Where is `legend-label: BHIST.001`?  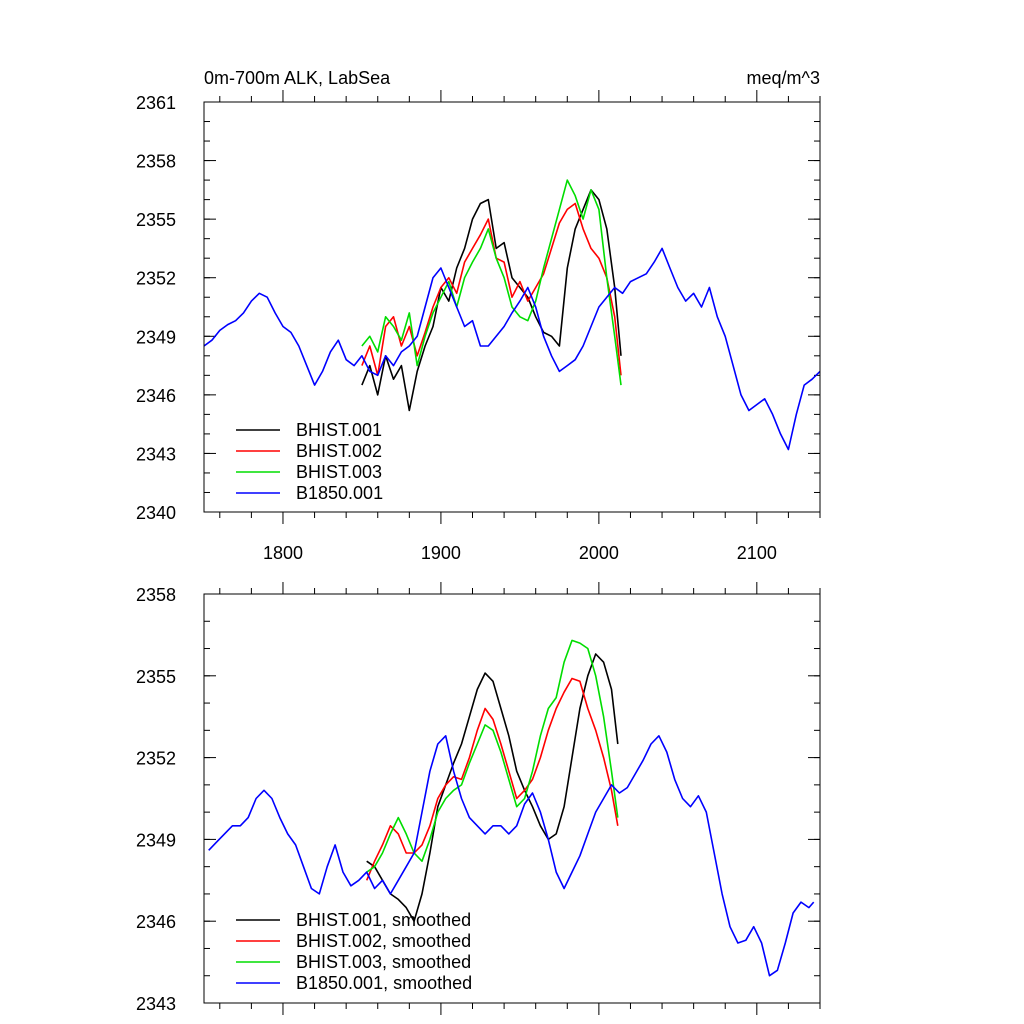 legend-label: BHIST.001 is located at coordinates (339, 430).